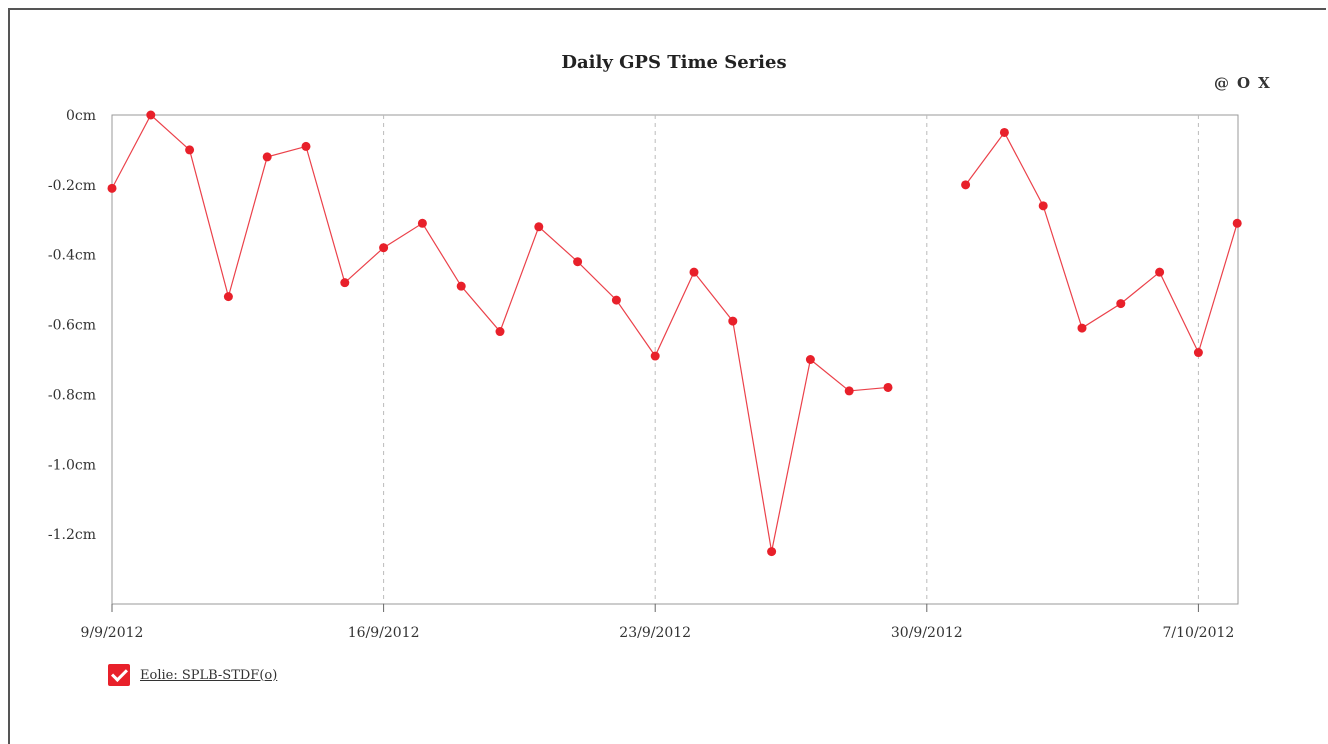 This screenshot has height=744, width=1328. What do you see at coordinates (112, 633) in the screenshot?
I see `x-tick-label: 9/9/2012` at bounding box center [112, 633].